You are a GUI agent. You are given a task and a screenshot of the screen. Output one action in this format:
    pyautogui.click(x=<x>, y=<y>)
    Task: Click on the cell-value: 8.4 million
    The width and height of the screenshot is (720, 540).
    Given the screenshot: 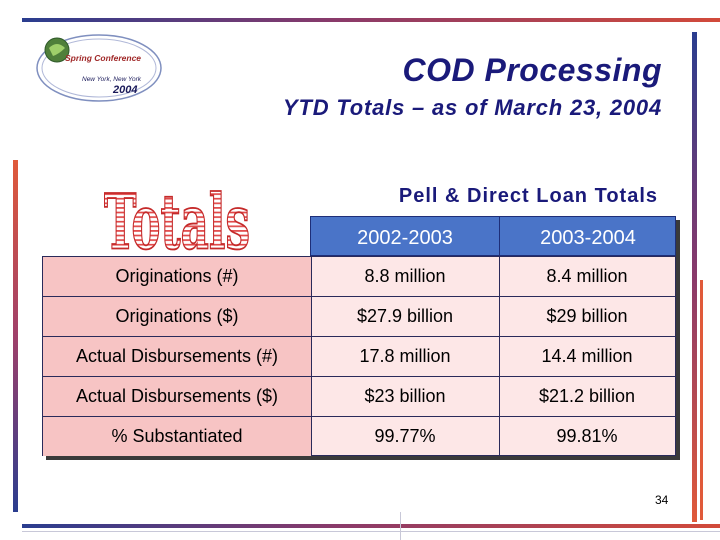 What is the action you would take?
    pyautogui.click(x=587, y=276)
    